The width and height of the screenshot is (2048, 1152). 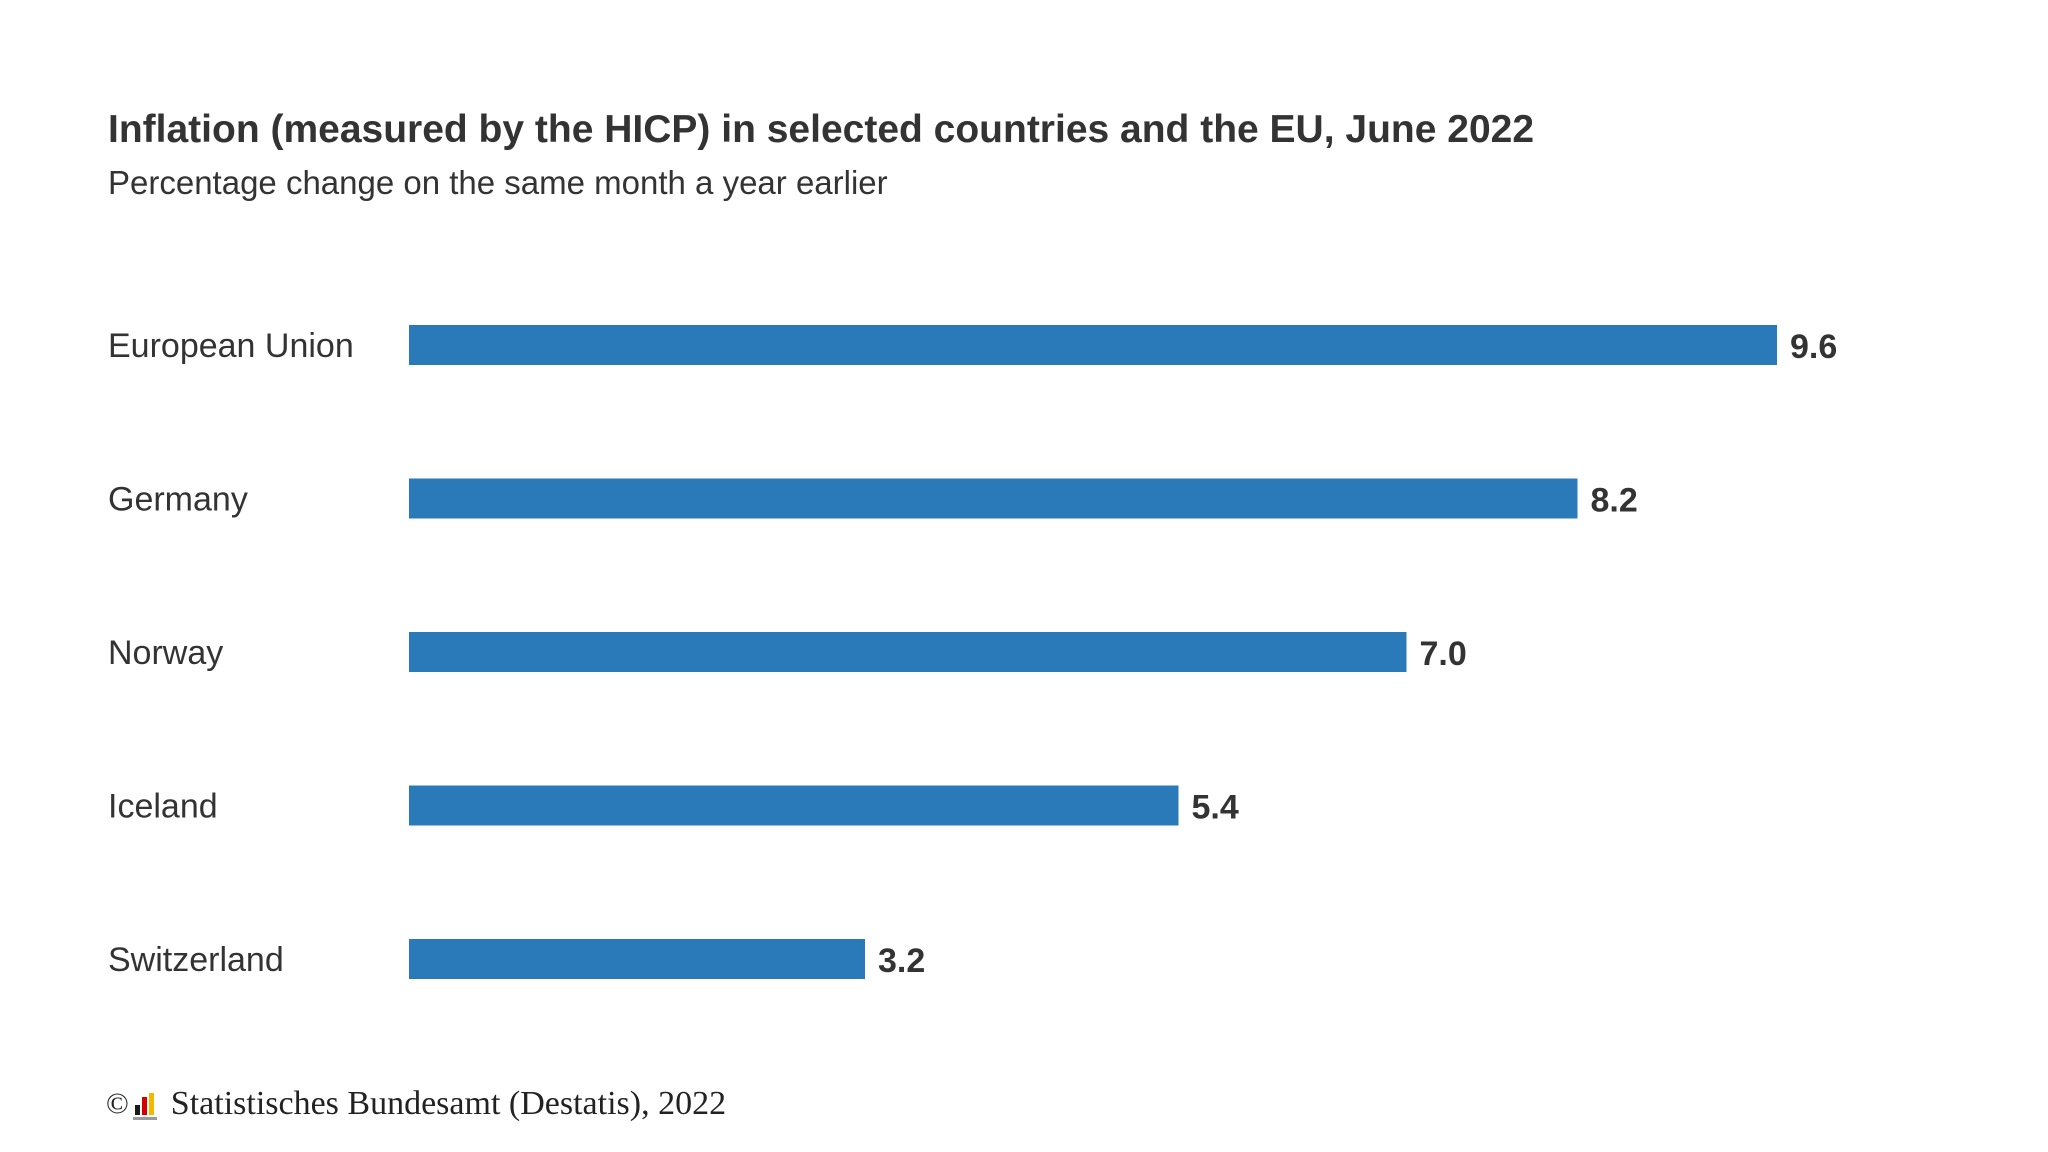 What do you see at coordinates (1215, 808) in the screenshot?
I see `value-label: 5.4` at bounding box center [1215, 808].